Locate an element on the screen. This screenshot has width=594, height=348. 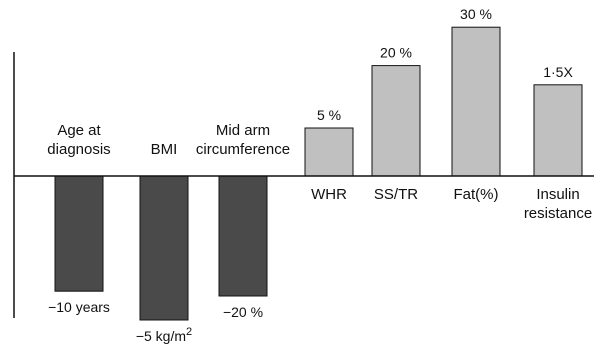
category-label-insulin-resistance: Insulin resistance is located at coordinates (558, 204).